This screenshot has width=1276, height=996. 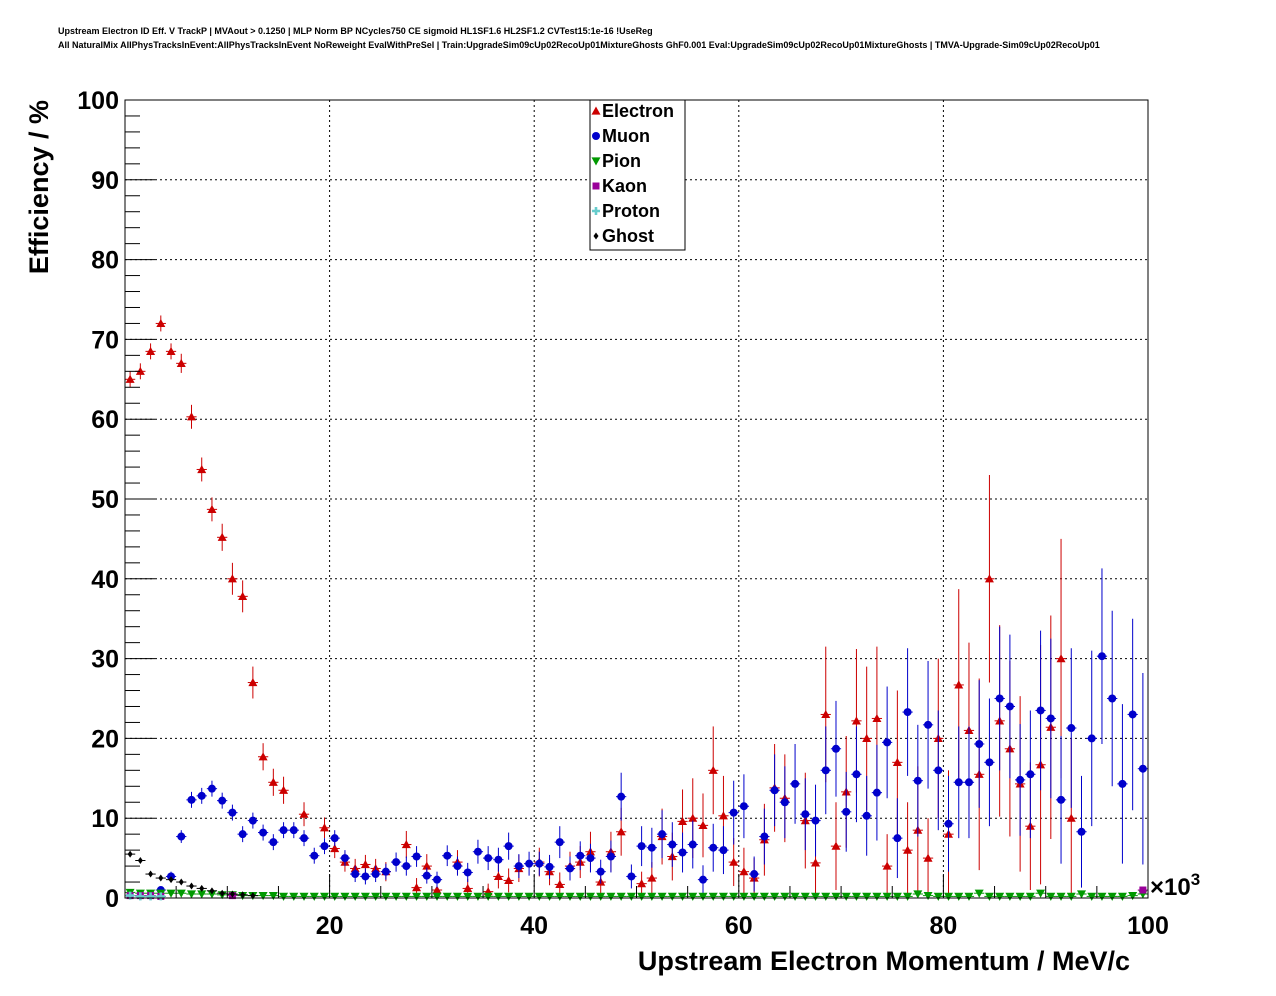 I want to click on y-axis-title: Efficiency / %, so click(x=39, y=187).